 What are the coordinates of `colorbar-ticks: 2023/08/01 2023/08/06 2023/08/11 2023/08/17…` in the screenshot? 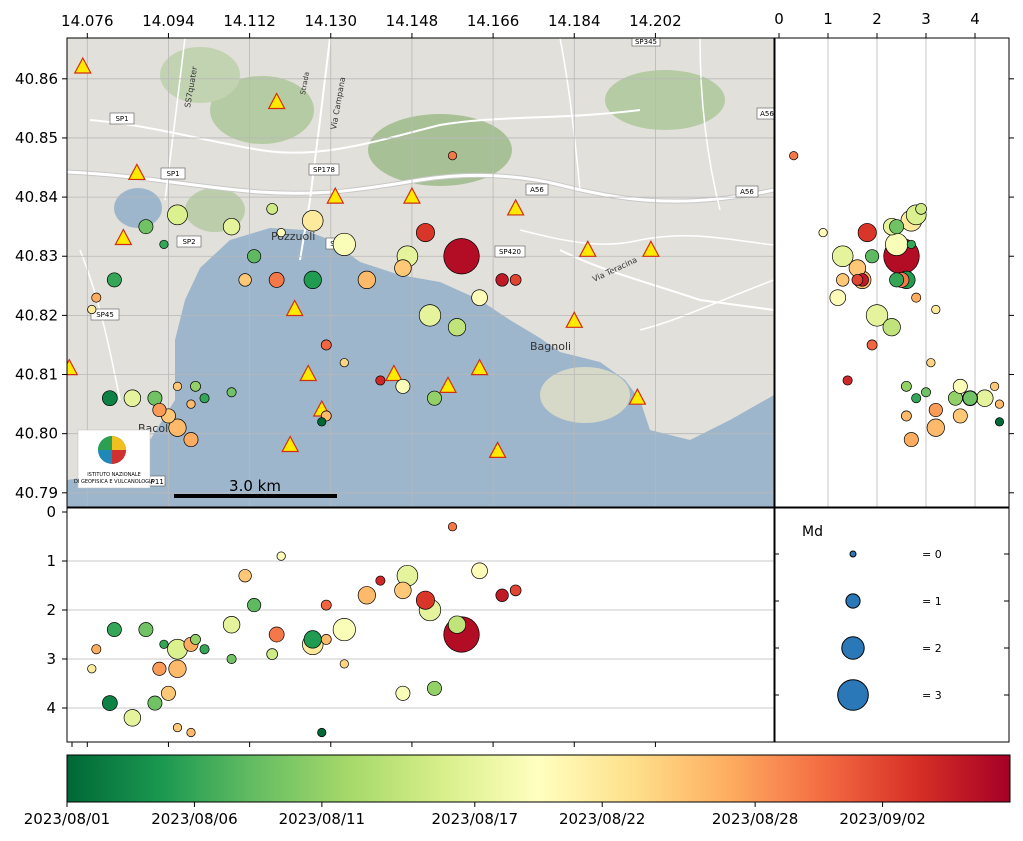 It's located at (475, 815).